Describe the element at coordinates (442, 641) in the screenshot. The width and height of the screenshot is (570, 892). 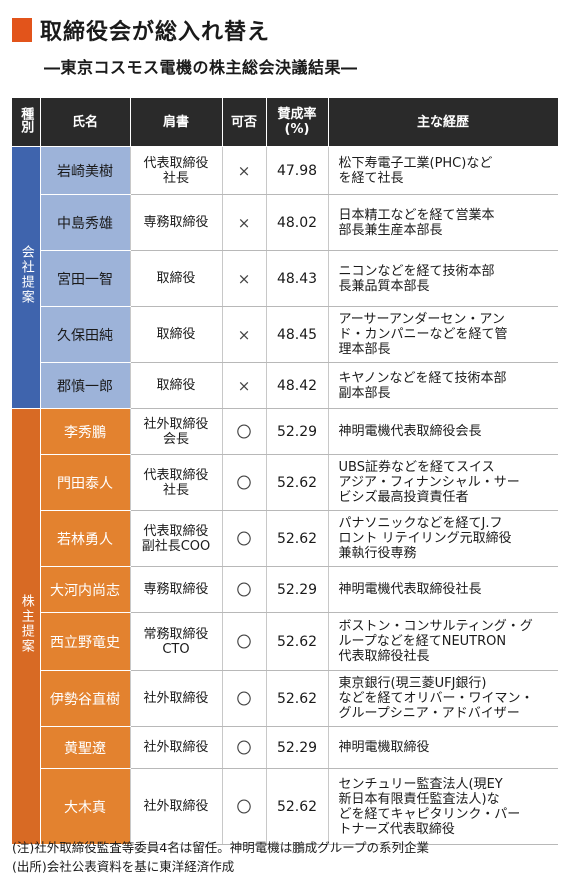
I see `career-summary: ボストン・コンサルティング・グ ループなどを経てNEUTRON 代表取締役社長` at that location.